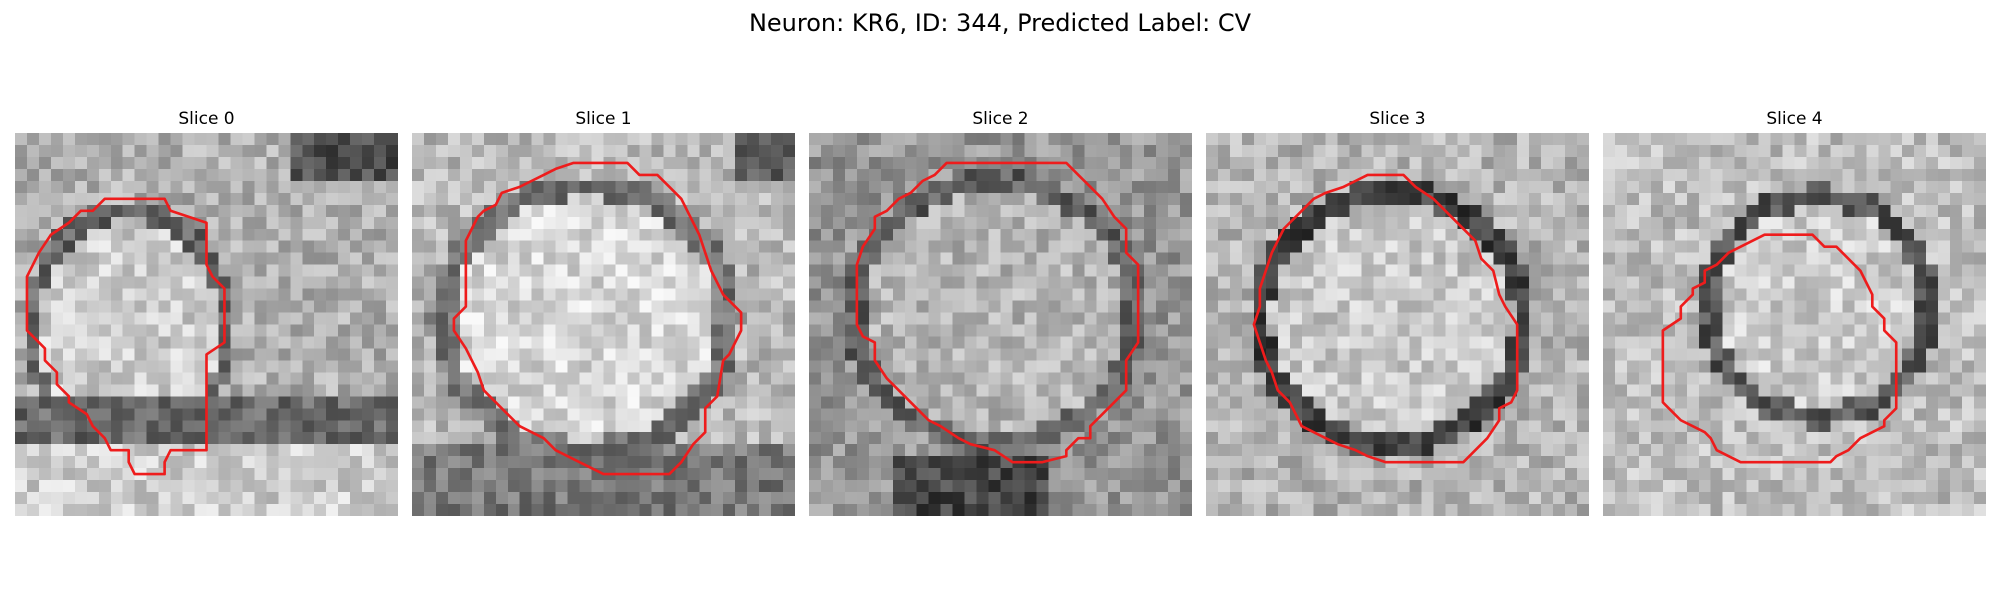  What do you see at coordinates (603, 324) in the screenshot?
I see `slice-image` at bounding box center [603, 324].